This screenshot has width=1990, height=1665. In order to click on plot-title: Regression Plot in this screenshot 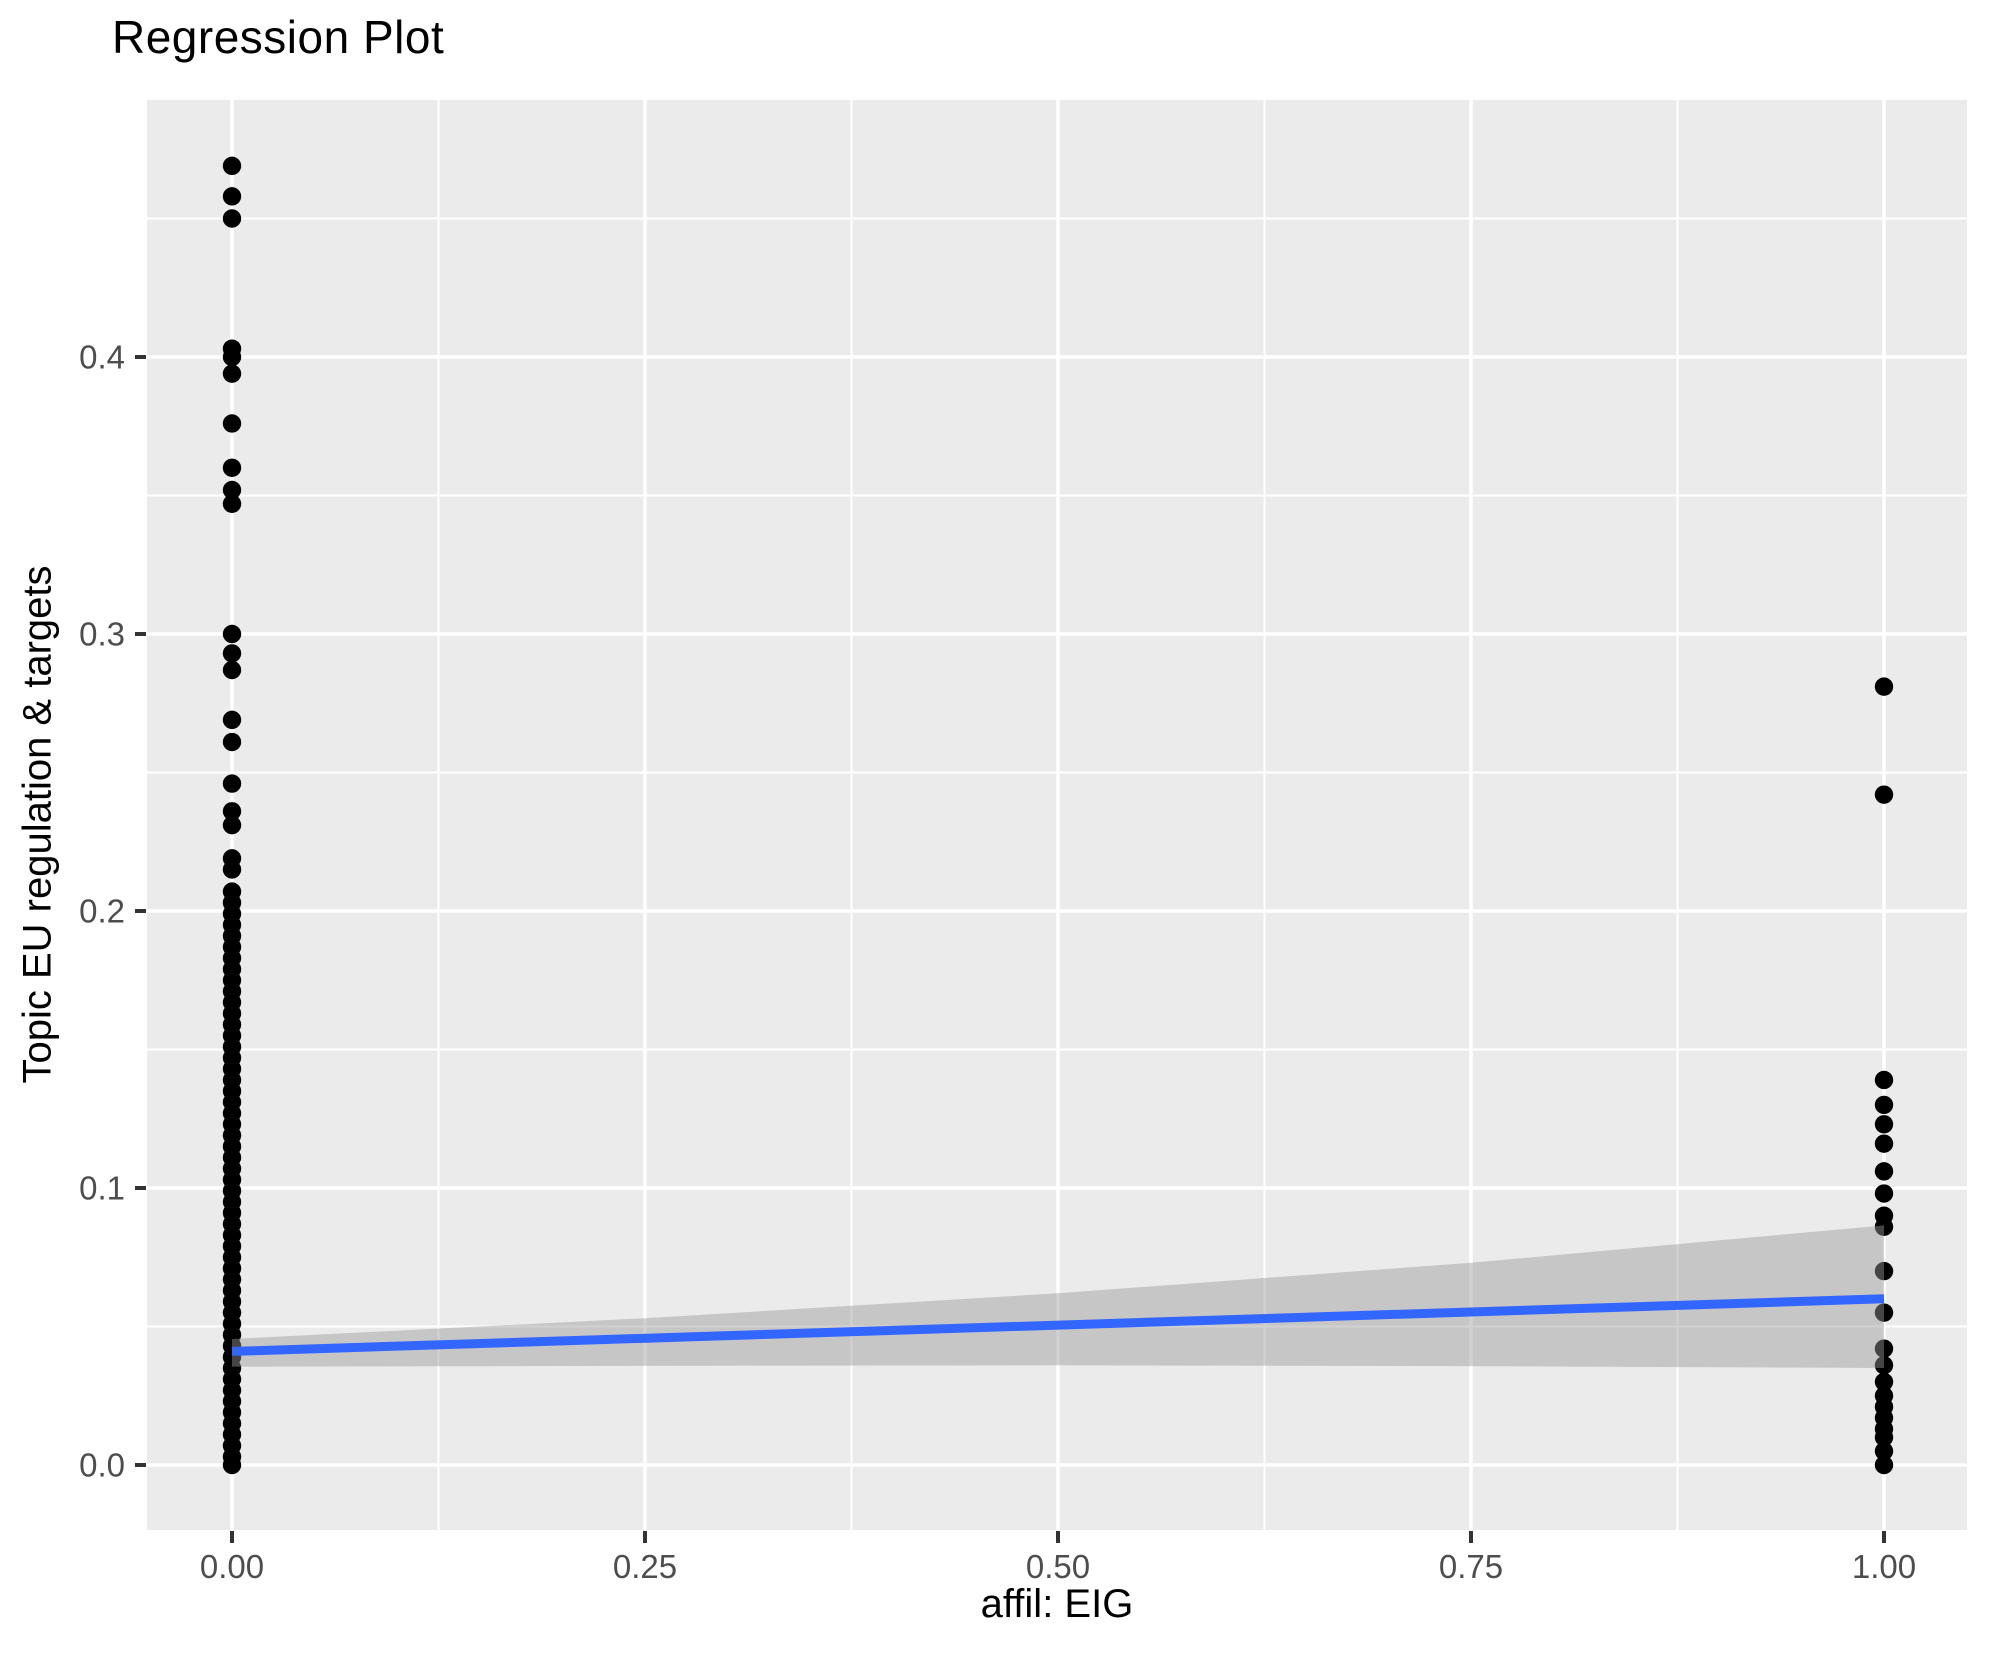, I will do `click(278, 37)`.